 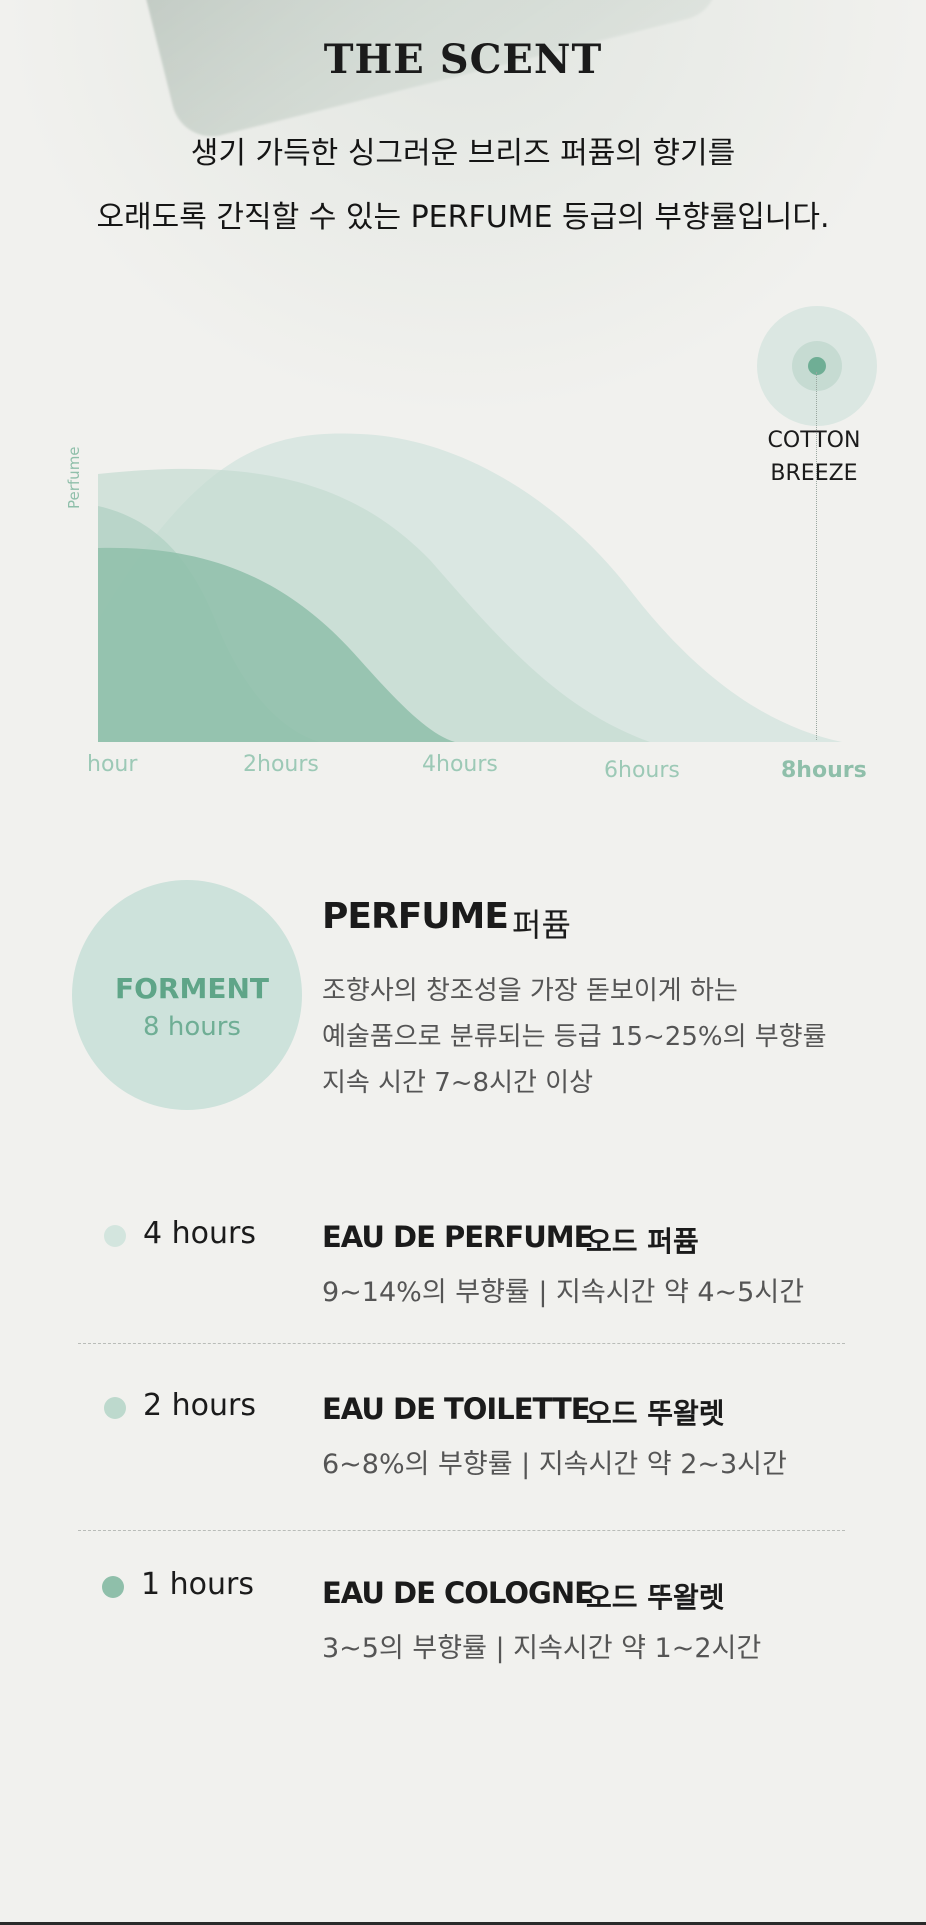 What do you see at coordinates (824, 770) in the screenshot?
I see `x-tick-8hours: 8hours` at bounding box center [824, 770].